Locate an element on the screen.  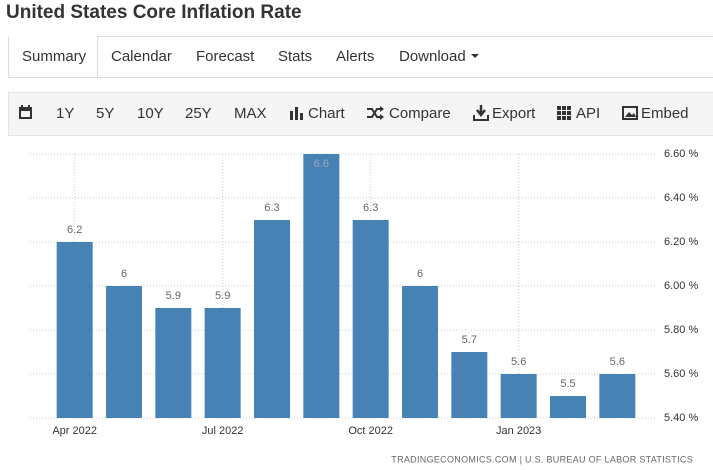
embed-icon is located at coordinates (630, 113).